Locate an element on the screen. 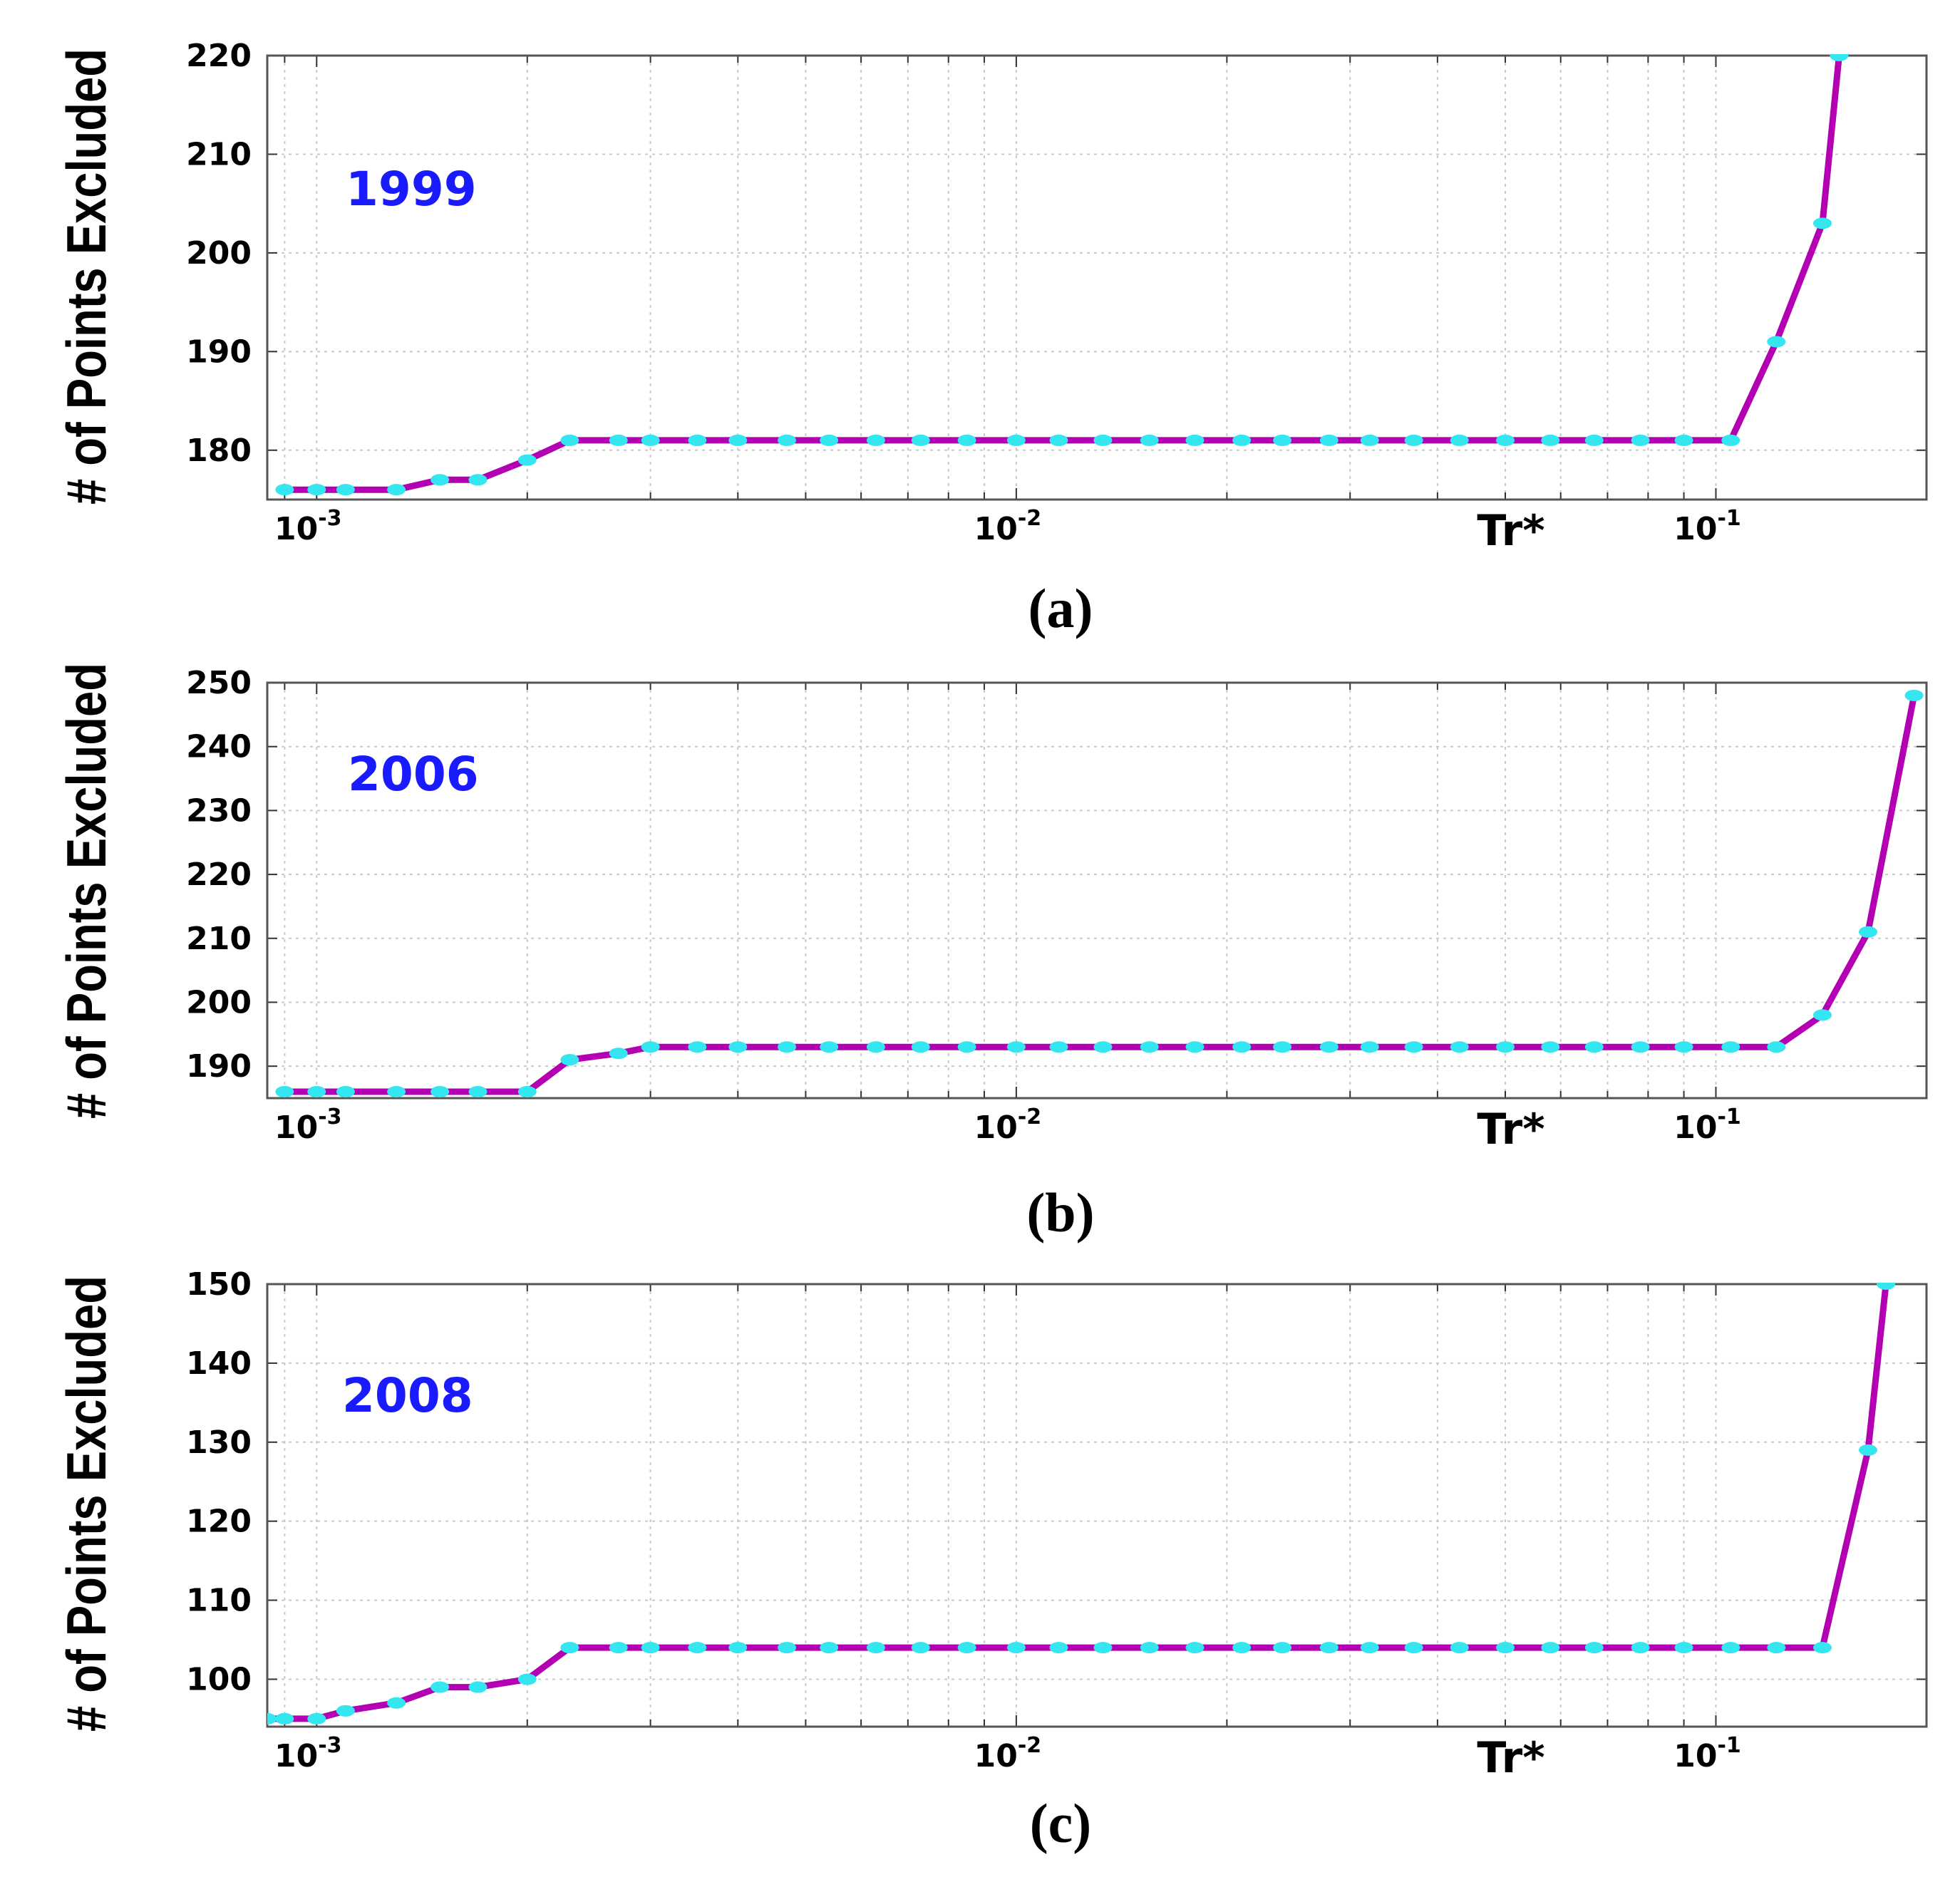 Image resolution: width=1960 pixels, height=1882 pixels. y-tick-label: 120 is located at coordinates (219, 1522).